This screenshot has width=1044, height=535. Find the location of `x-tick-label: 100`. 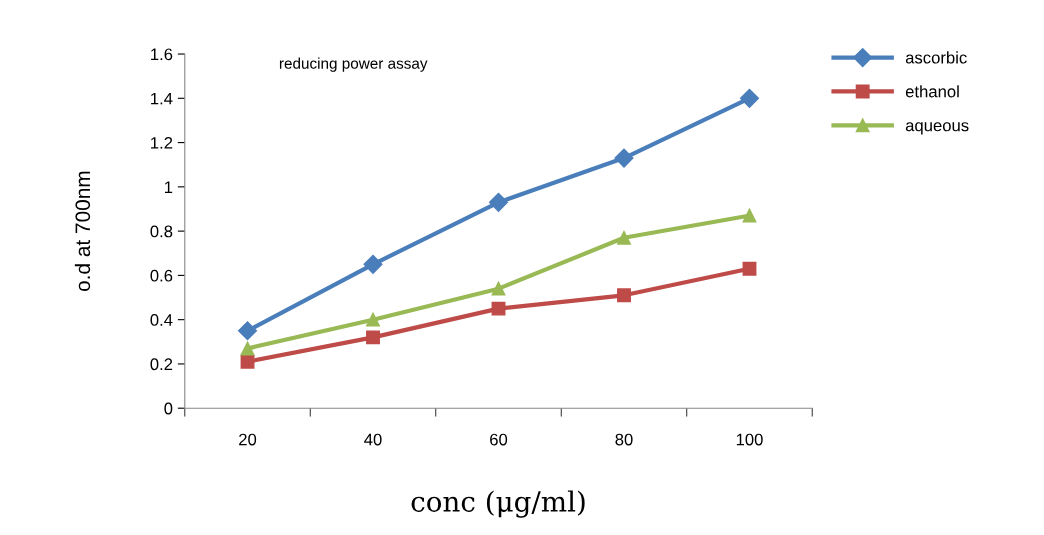

x-tick-label: 100 is located at coordinates (749, 439).